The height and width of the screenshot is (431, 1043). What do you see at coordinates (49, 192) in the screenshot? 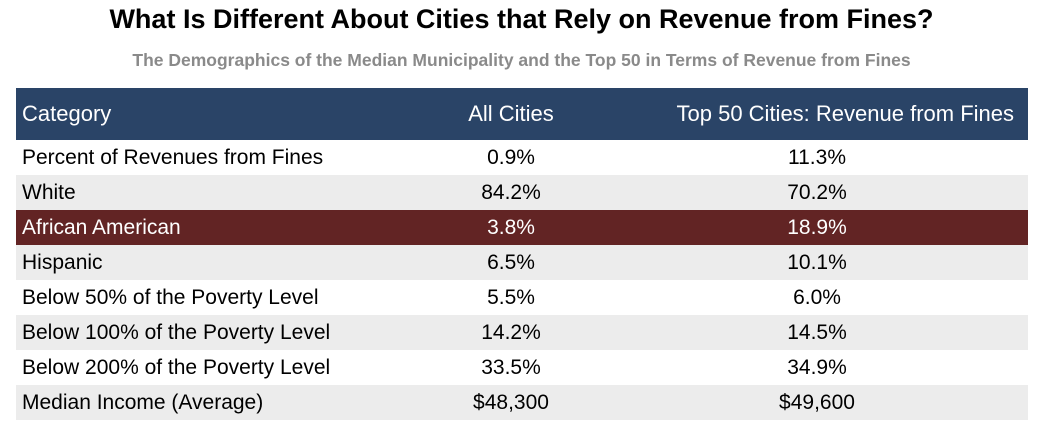
I see `row-category: White` at bounding box center [49, 192].